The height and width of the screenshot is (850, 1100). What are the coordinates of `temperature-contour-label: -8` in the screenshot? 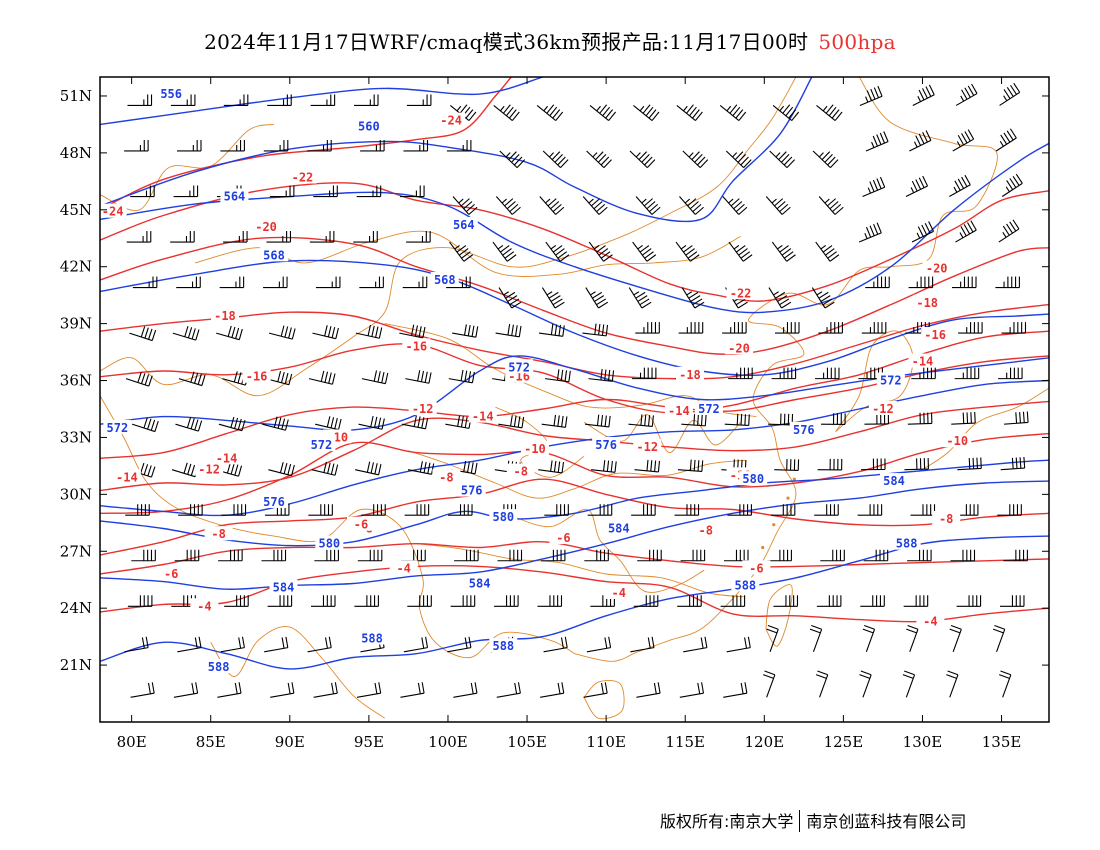 It's located at (706, 530).